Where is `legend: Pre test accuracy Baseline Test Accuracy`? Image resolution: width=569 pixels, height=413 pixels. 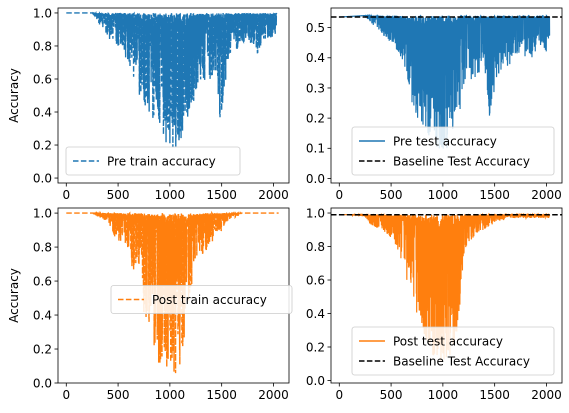 legend: Pre test accuracy Baseline Test Accuracy is located at coordinates (453, 151).